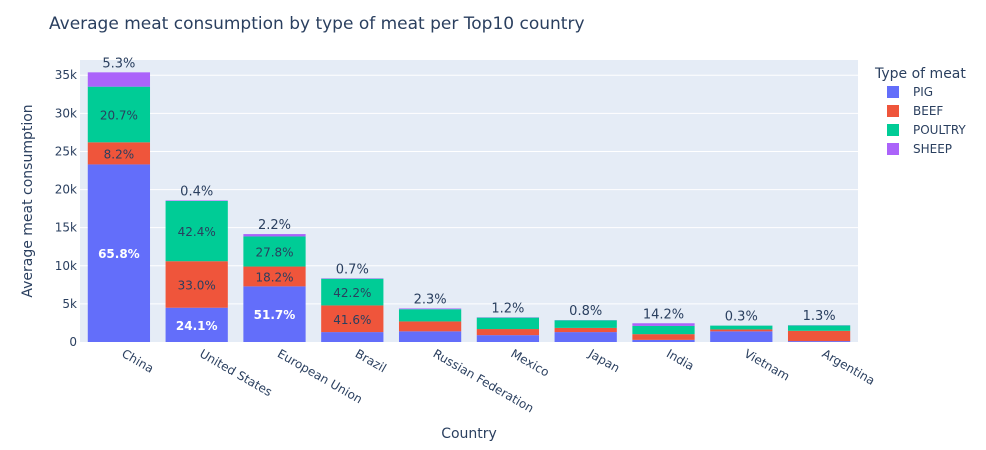 This screenshot has height=450, width=986. Describe the element at coordinates (371, 360) in the screenshot. I see `x-tick-label: Brazil` at that location.